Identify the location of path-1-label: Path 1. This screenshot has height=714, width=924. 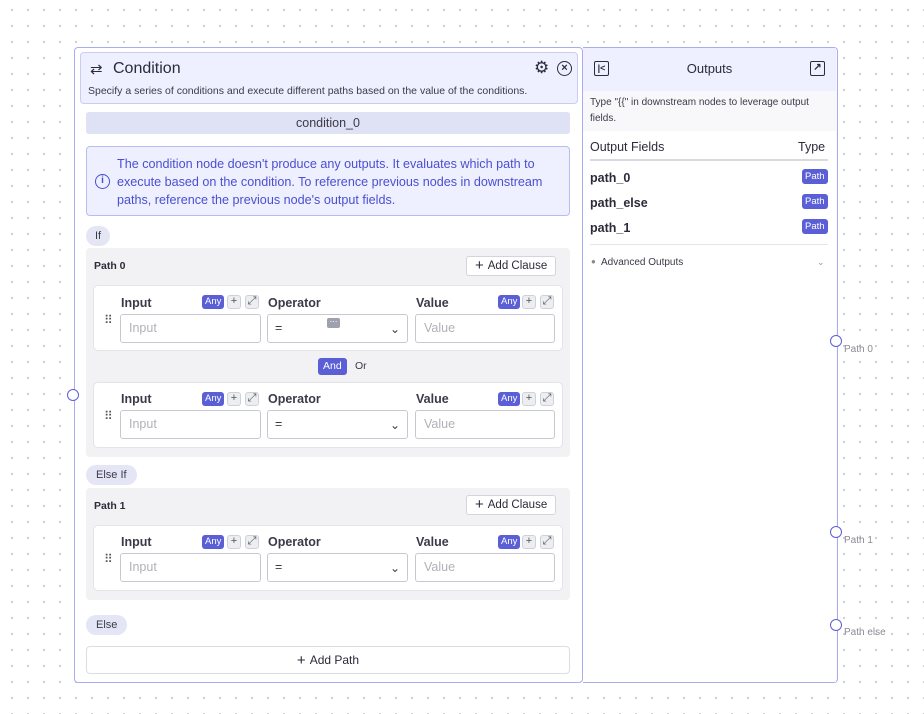
(110, 506).